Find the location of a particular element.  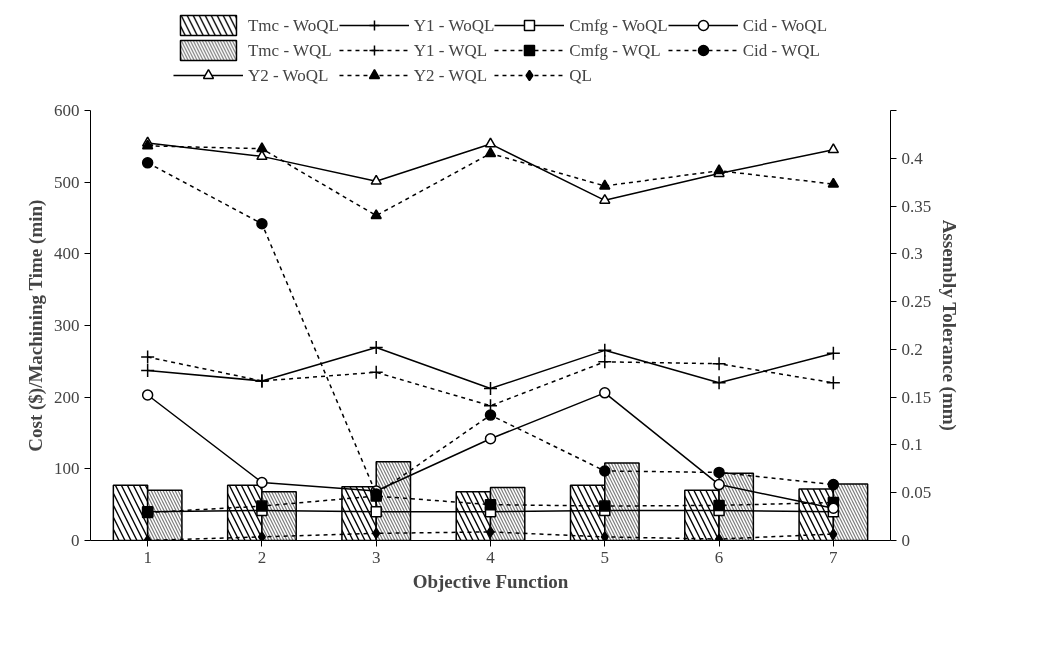

x-tick-label: 4 is located at coordinates (491, 557).